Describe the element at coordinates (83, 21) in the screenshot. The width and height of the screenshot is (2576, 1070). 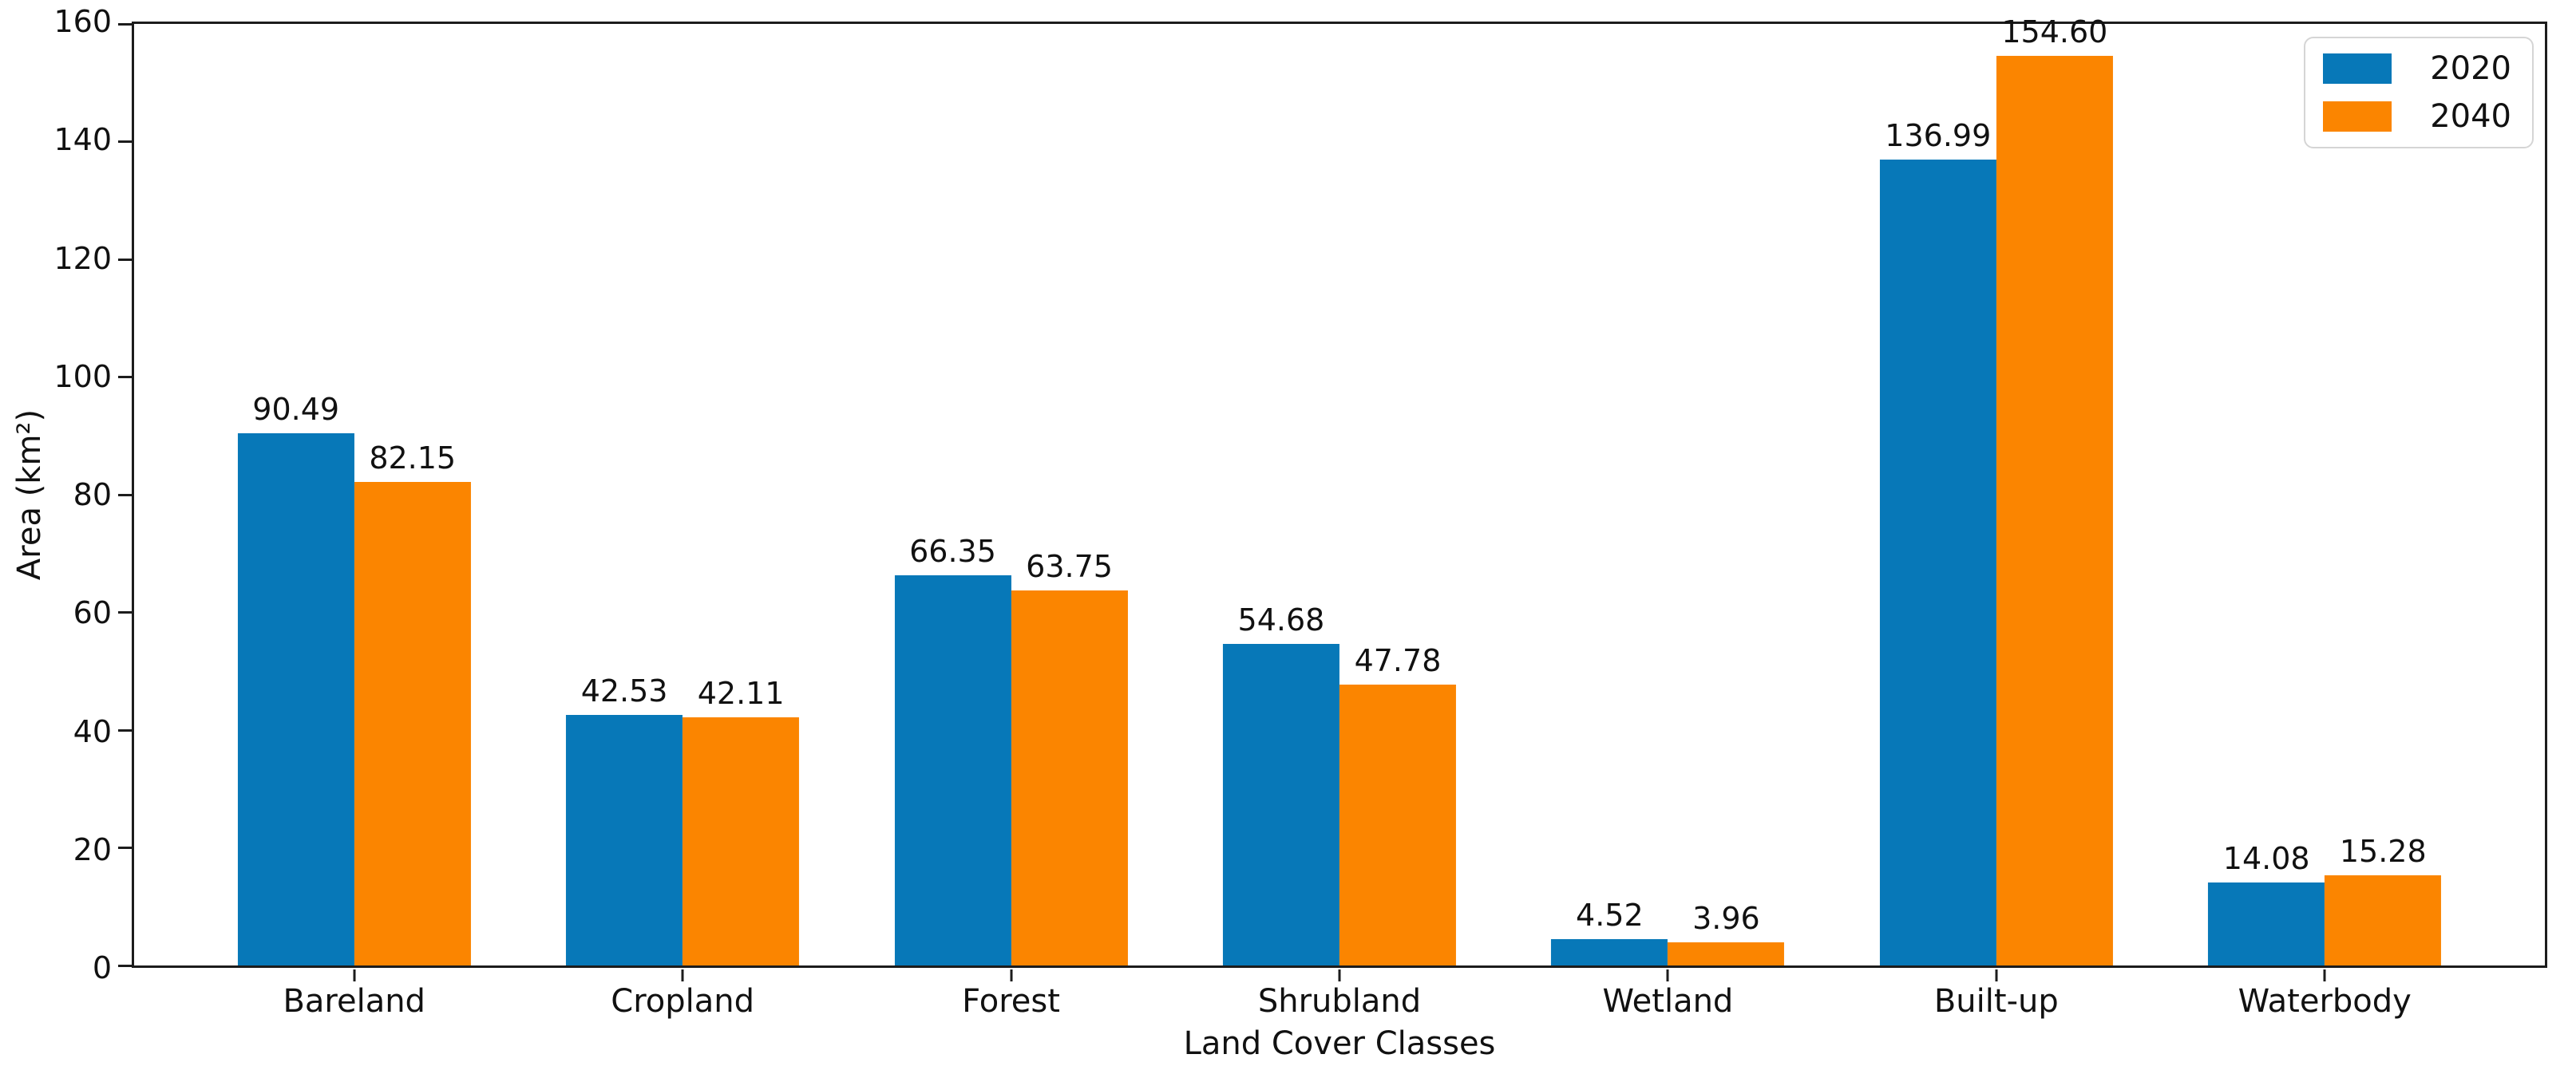
I see `y-tick-label-160: 160` at that location.